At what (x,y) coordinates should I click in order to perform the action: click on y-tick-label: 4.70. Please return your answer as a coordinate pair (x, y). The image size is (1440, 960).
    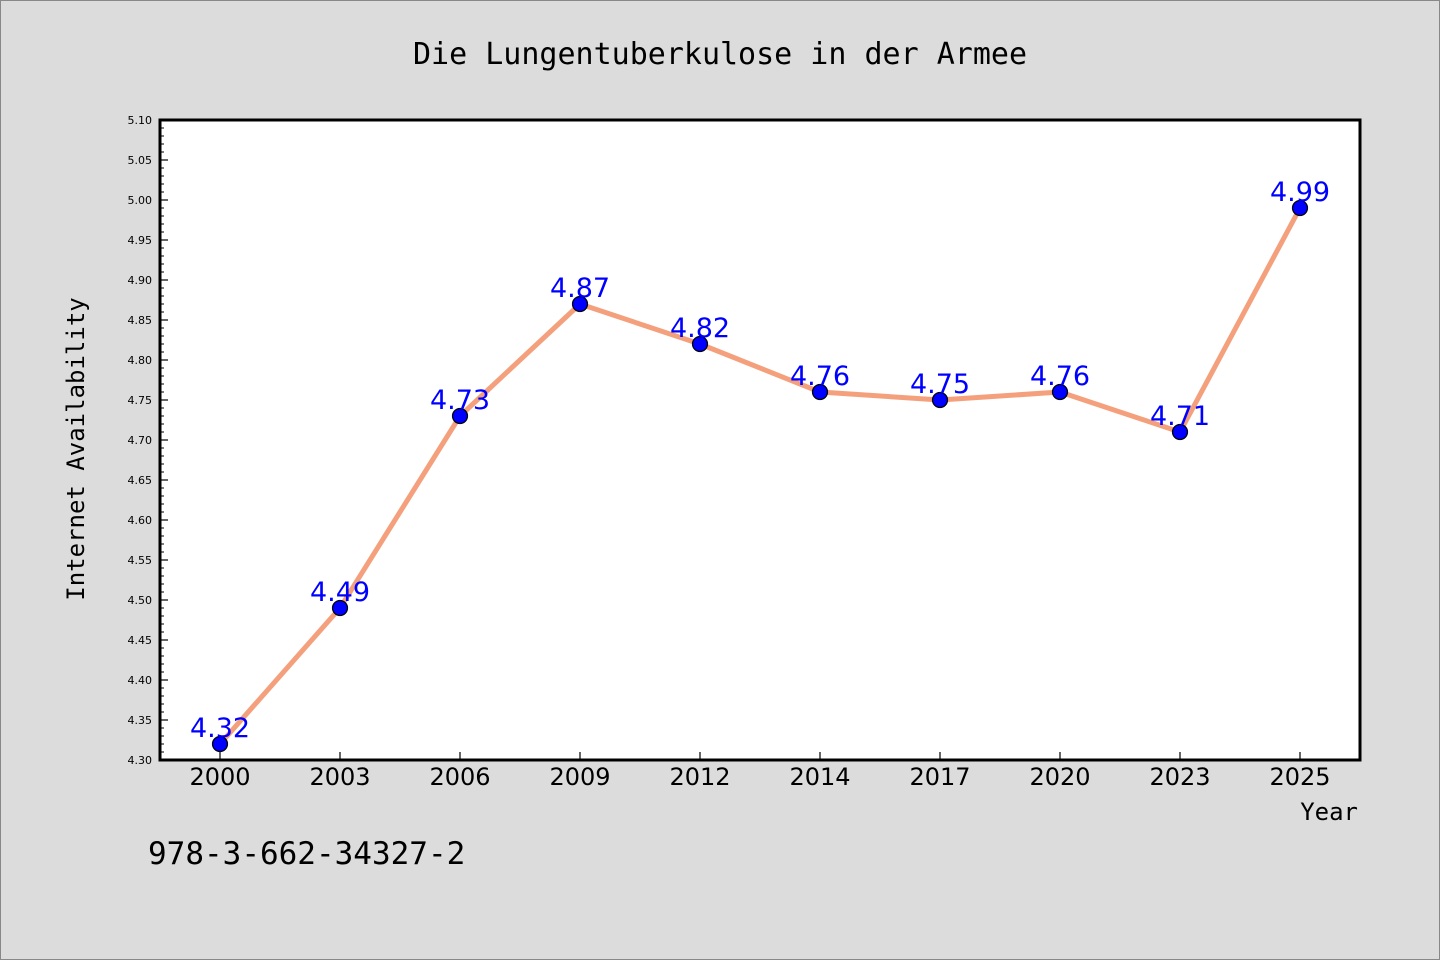
    Looking at the image, I should click on (140, 440).